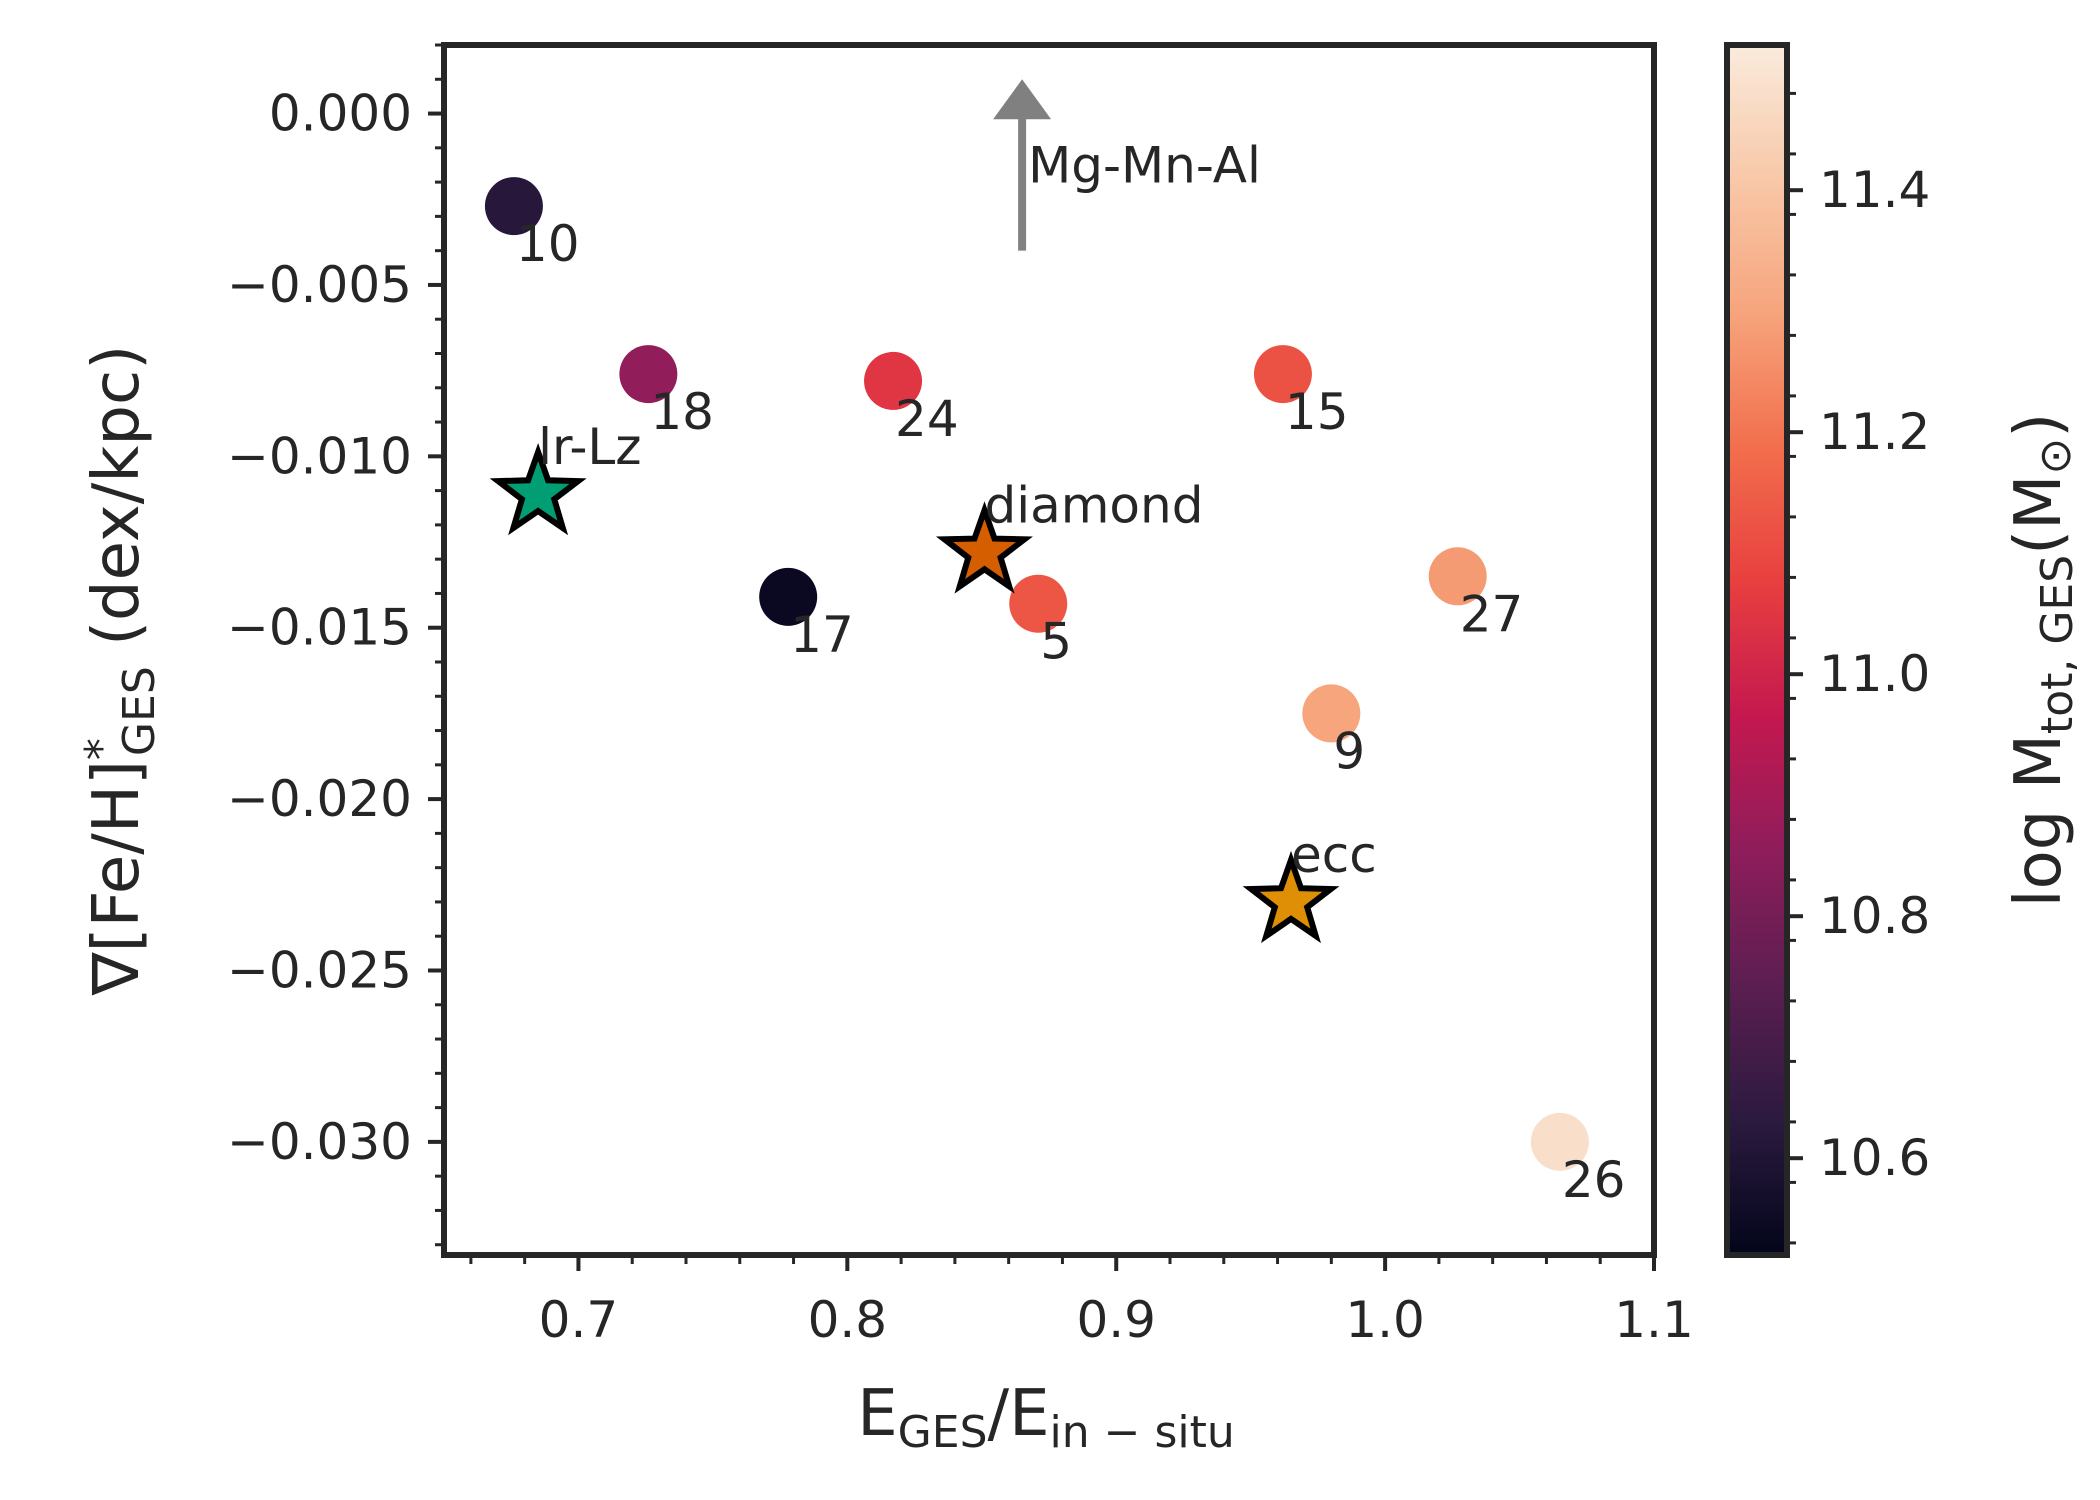  I want to click on point-label-24: 24, so click(927, 419).